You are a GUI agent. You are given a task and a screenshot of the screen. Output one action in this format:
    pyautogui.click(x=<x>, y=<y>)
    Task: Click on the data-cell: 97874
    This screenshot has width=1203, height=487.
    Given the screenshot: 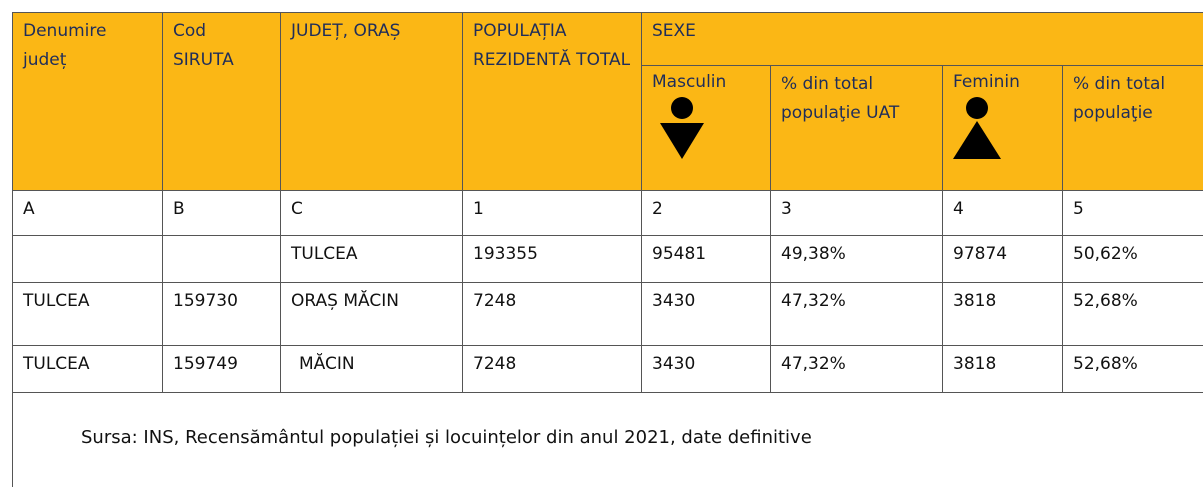 What is the action you would take?
    pyautogui.click(x=1003, y=259)
    